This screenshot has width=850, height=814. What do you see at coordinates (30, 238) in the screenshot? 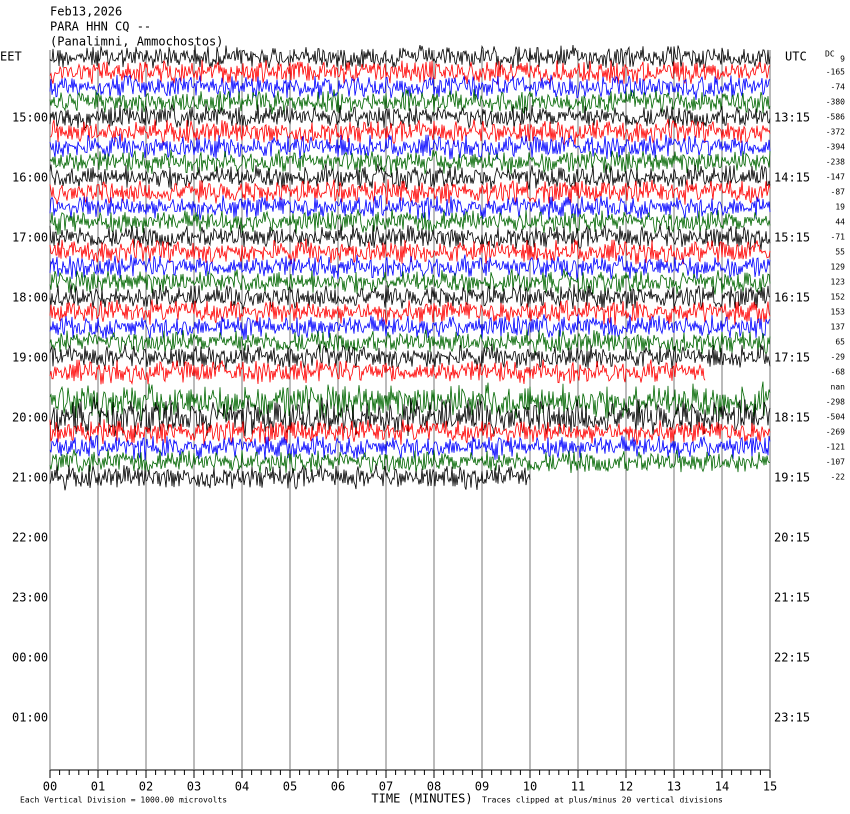
I see `left-hour-label: 17:00` at bounding box center [30, 238].